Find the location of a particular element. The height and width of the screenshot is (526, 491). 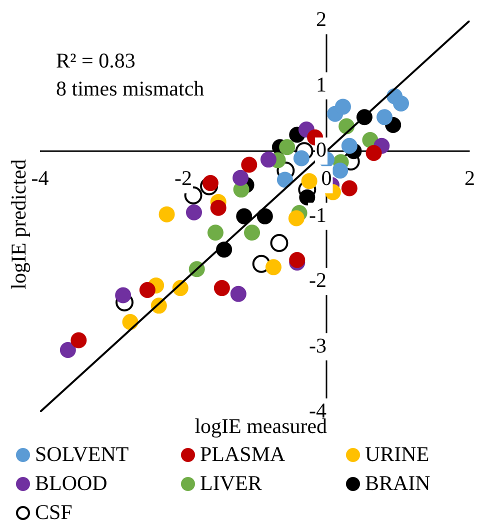

y-axis-title: logIE predicted is located at coordinates (18, 224).